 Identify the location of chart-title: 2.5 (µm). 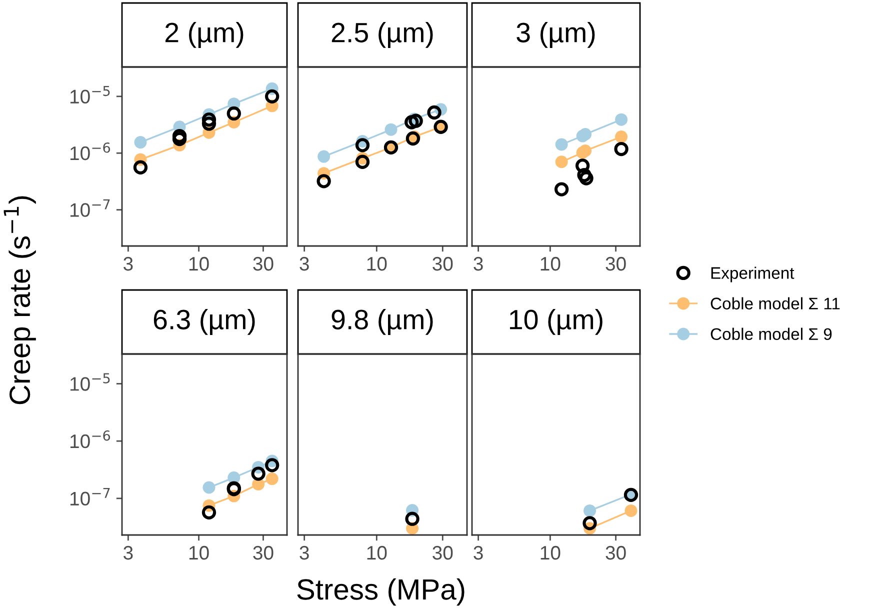
(382, 35).